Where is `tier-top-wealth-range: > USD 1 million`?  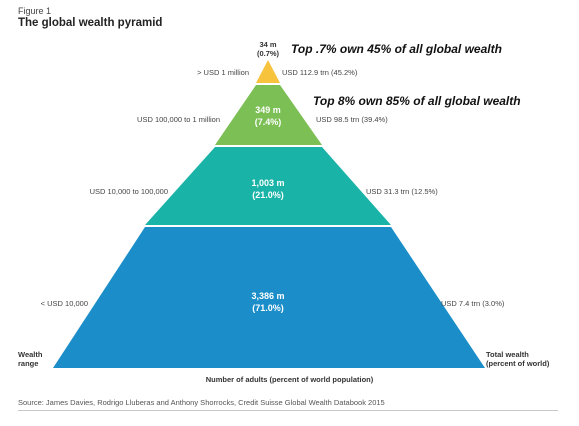 tier-top-wealth-range: > USD 1 million is located at coordinates (223, 72).